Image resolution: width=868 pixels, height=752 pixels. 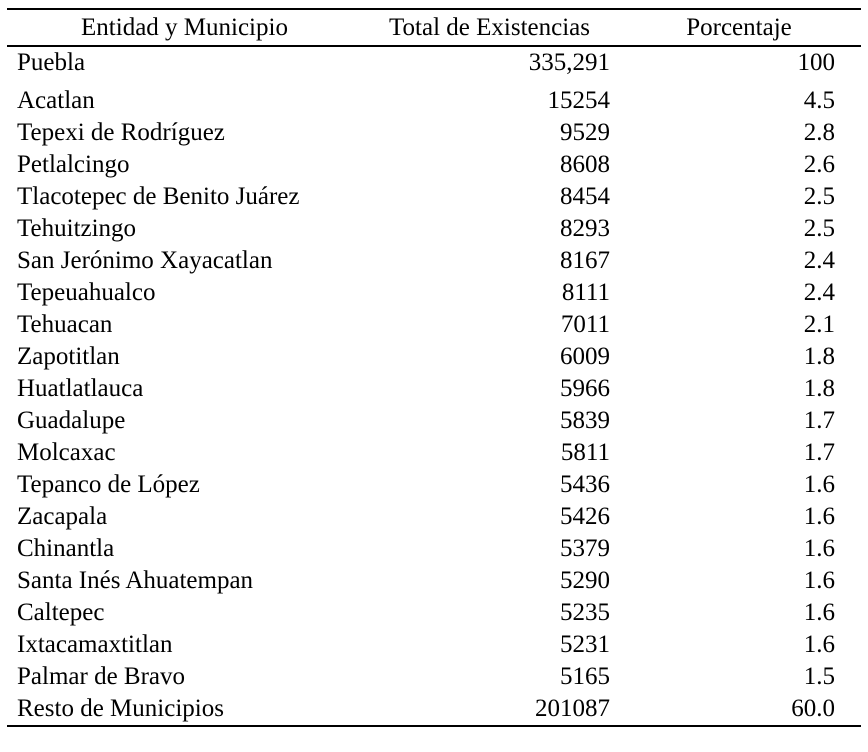 What do you see at coordinates (585, 612) in the screenshot?
I see `cell-total: 5235` at bounding box center [585, 612].